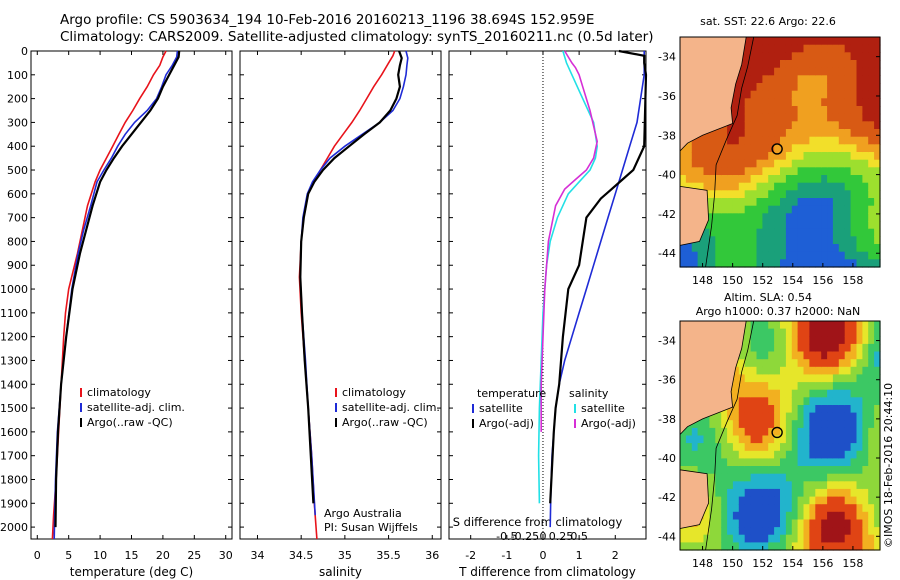 The width and height of the screenshot is (900, 580). Describe the element at coordinates (14, 337) in the screenshot. I see `y-tick-label: 1200` at that location.